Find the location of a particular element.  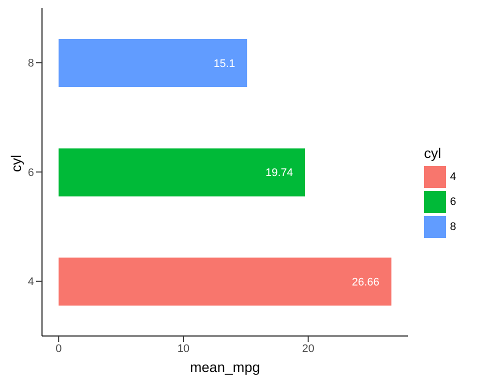

data-label: 15.1 is located at coordinates (225, 64).